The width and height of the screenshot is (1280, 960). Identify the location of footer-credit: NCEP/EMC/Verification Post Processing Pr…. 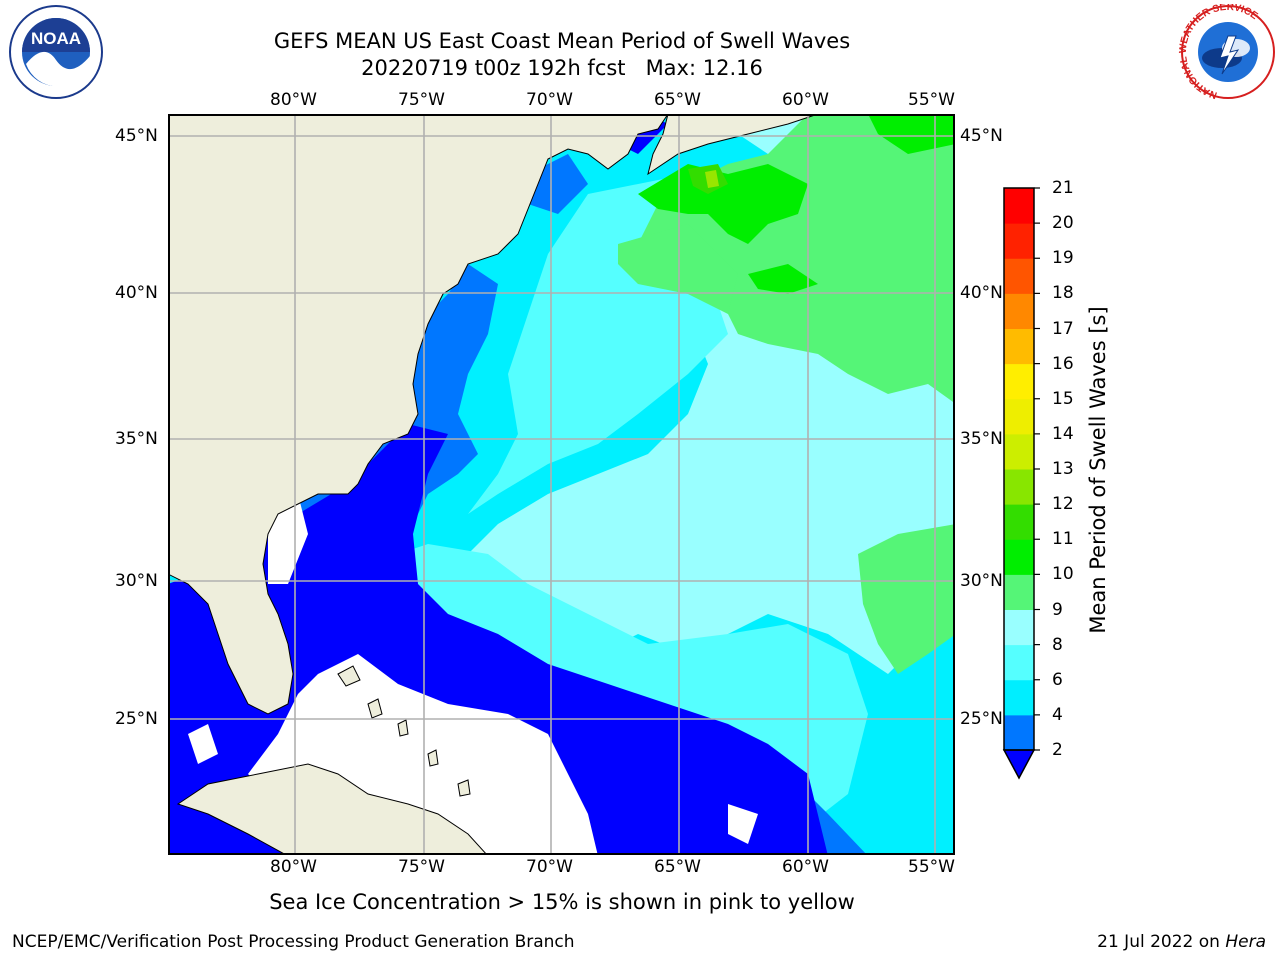
(293, 942).